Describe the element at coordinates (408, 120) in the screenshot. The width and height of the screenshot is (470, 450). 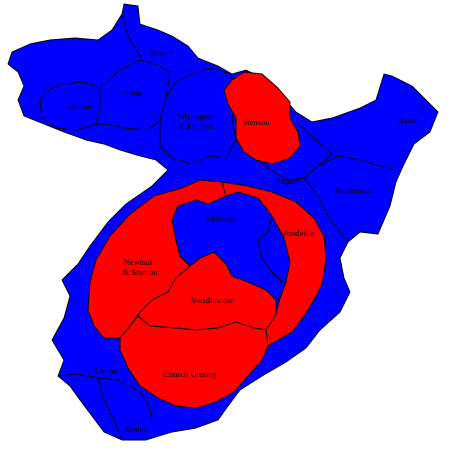
I see `label-aston: Aston` at that location.